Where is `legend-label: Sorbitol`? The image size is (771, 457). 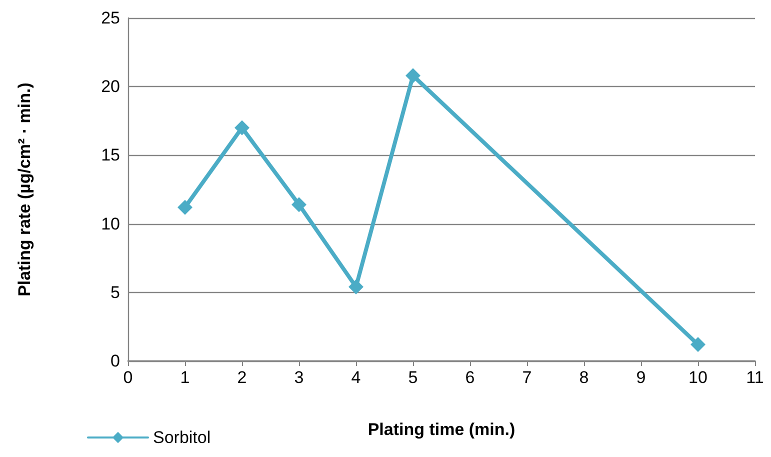
legend-label: Sorbitol is located at coordinates (182, 437).